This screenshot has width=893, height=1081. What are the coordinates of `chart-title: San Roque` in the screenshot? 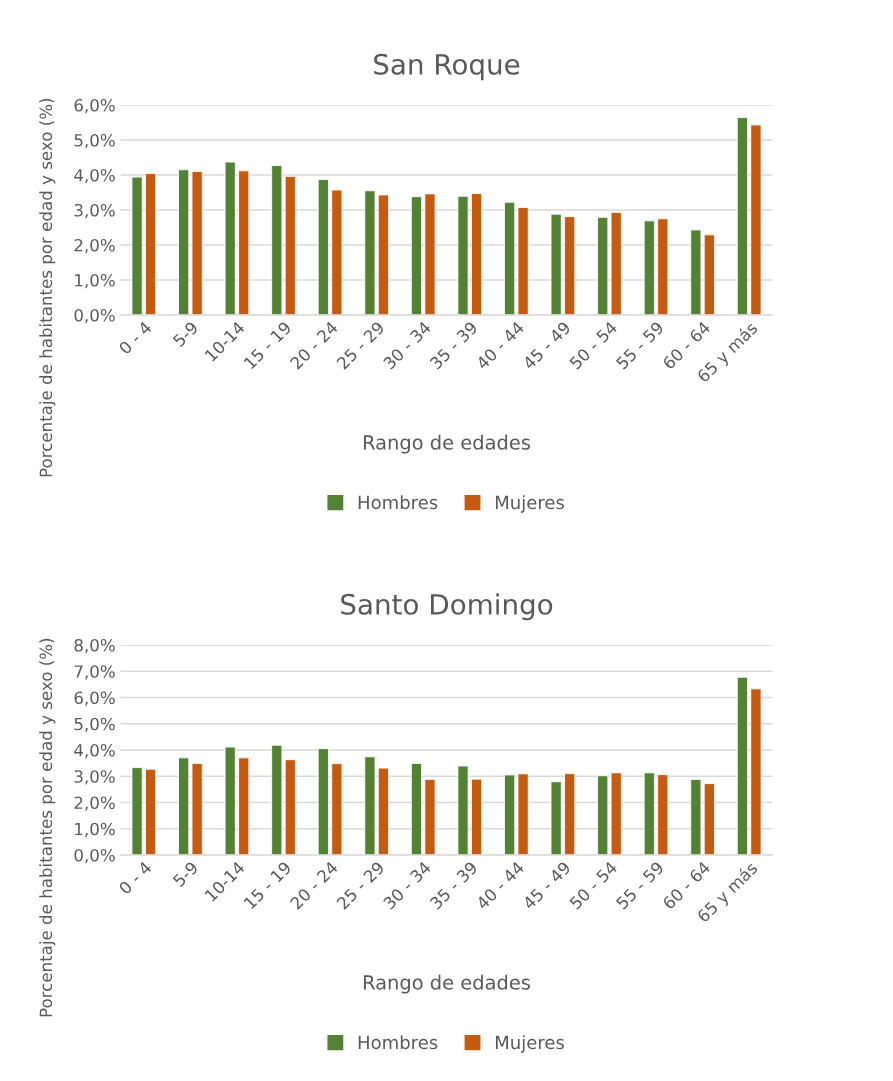 It's located at (447, 67).